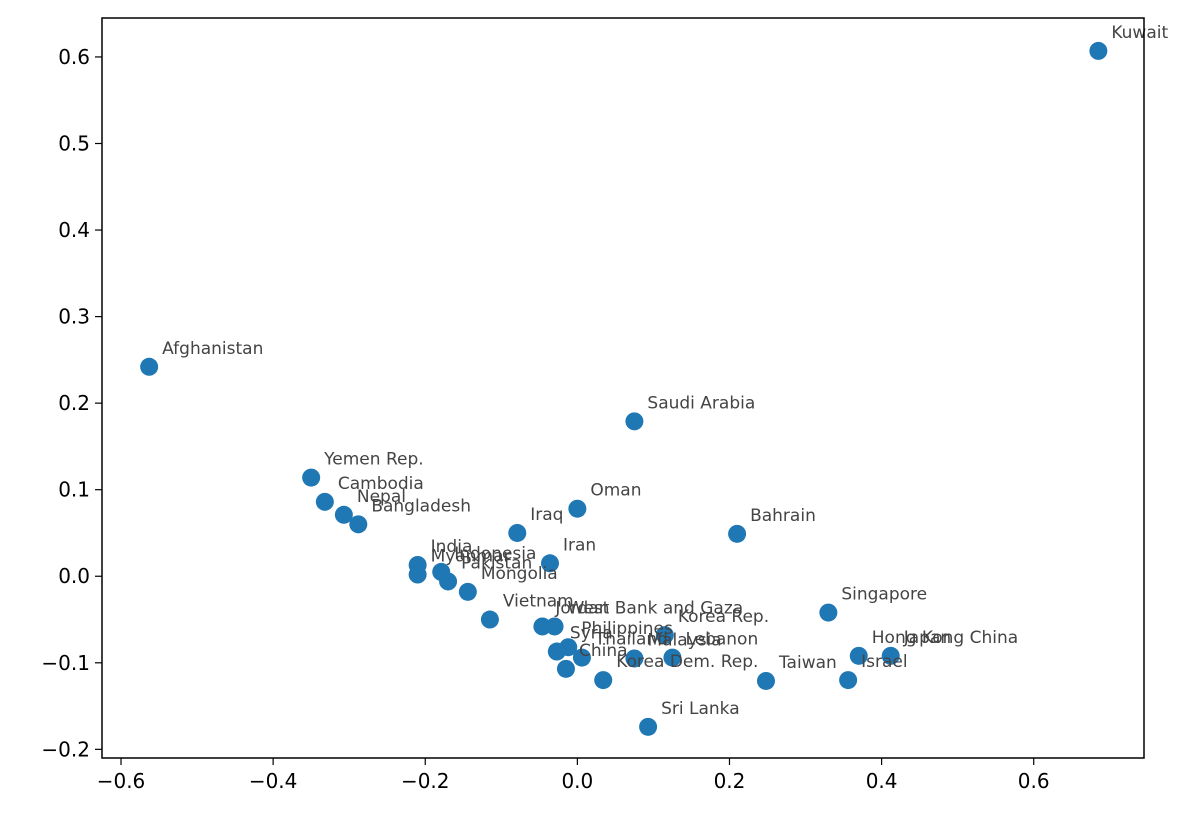  Describe the element at coordinates (1139, 33) in the screenshot. I see `point-label: Kuwait` at that location.